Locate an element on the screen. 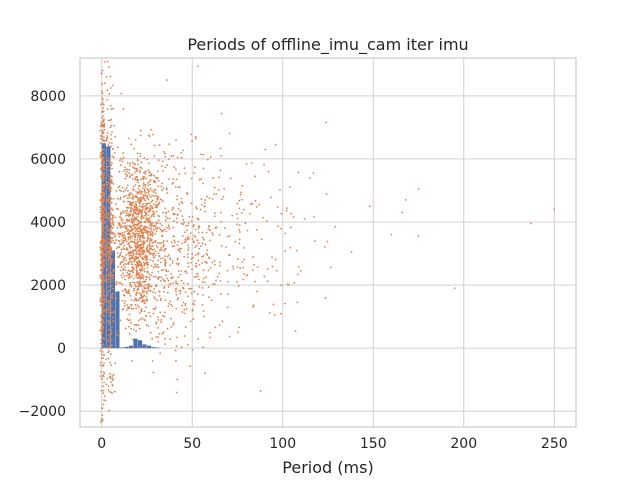 This screenshot has height=480, width=640. histogram-bar is located at coordinates (149, 347).